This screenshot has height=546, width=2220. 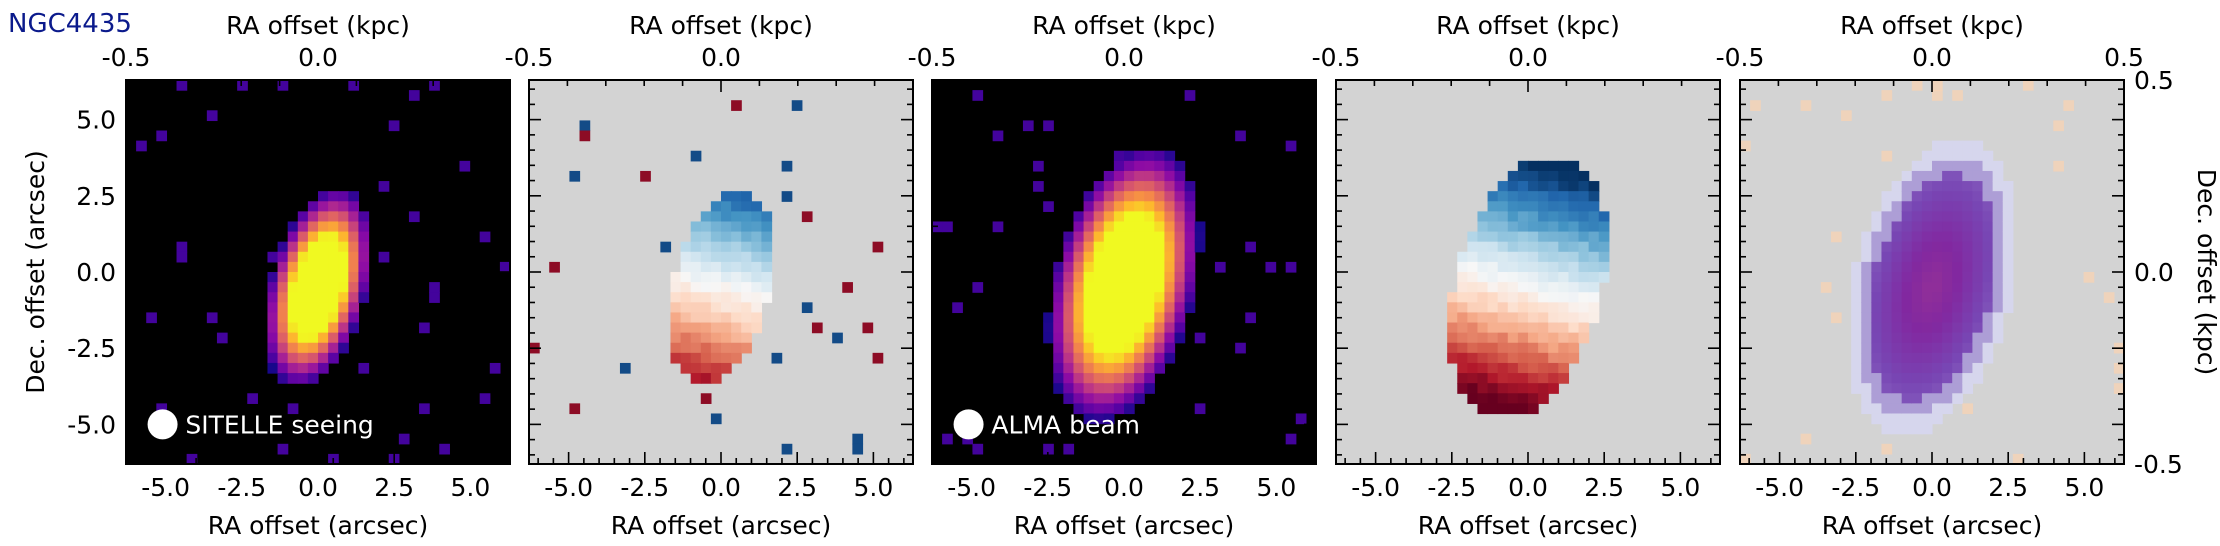 What do you see at coordinates (96, 272) in the screenshot?
I see `y-tick-label: 0.0` at bounding box center [96, 272].